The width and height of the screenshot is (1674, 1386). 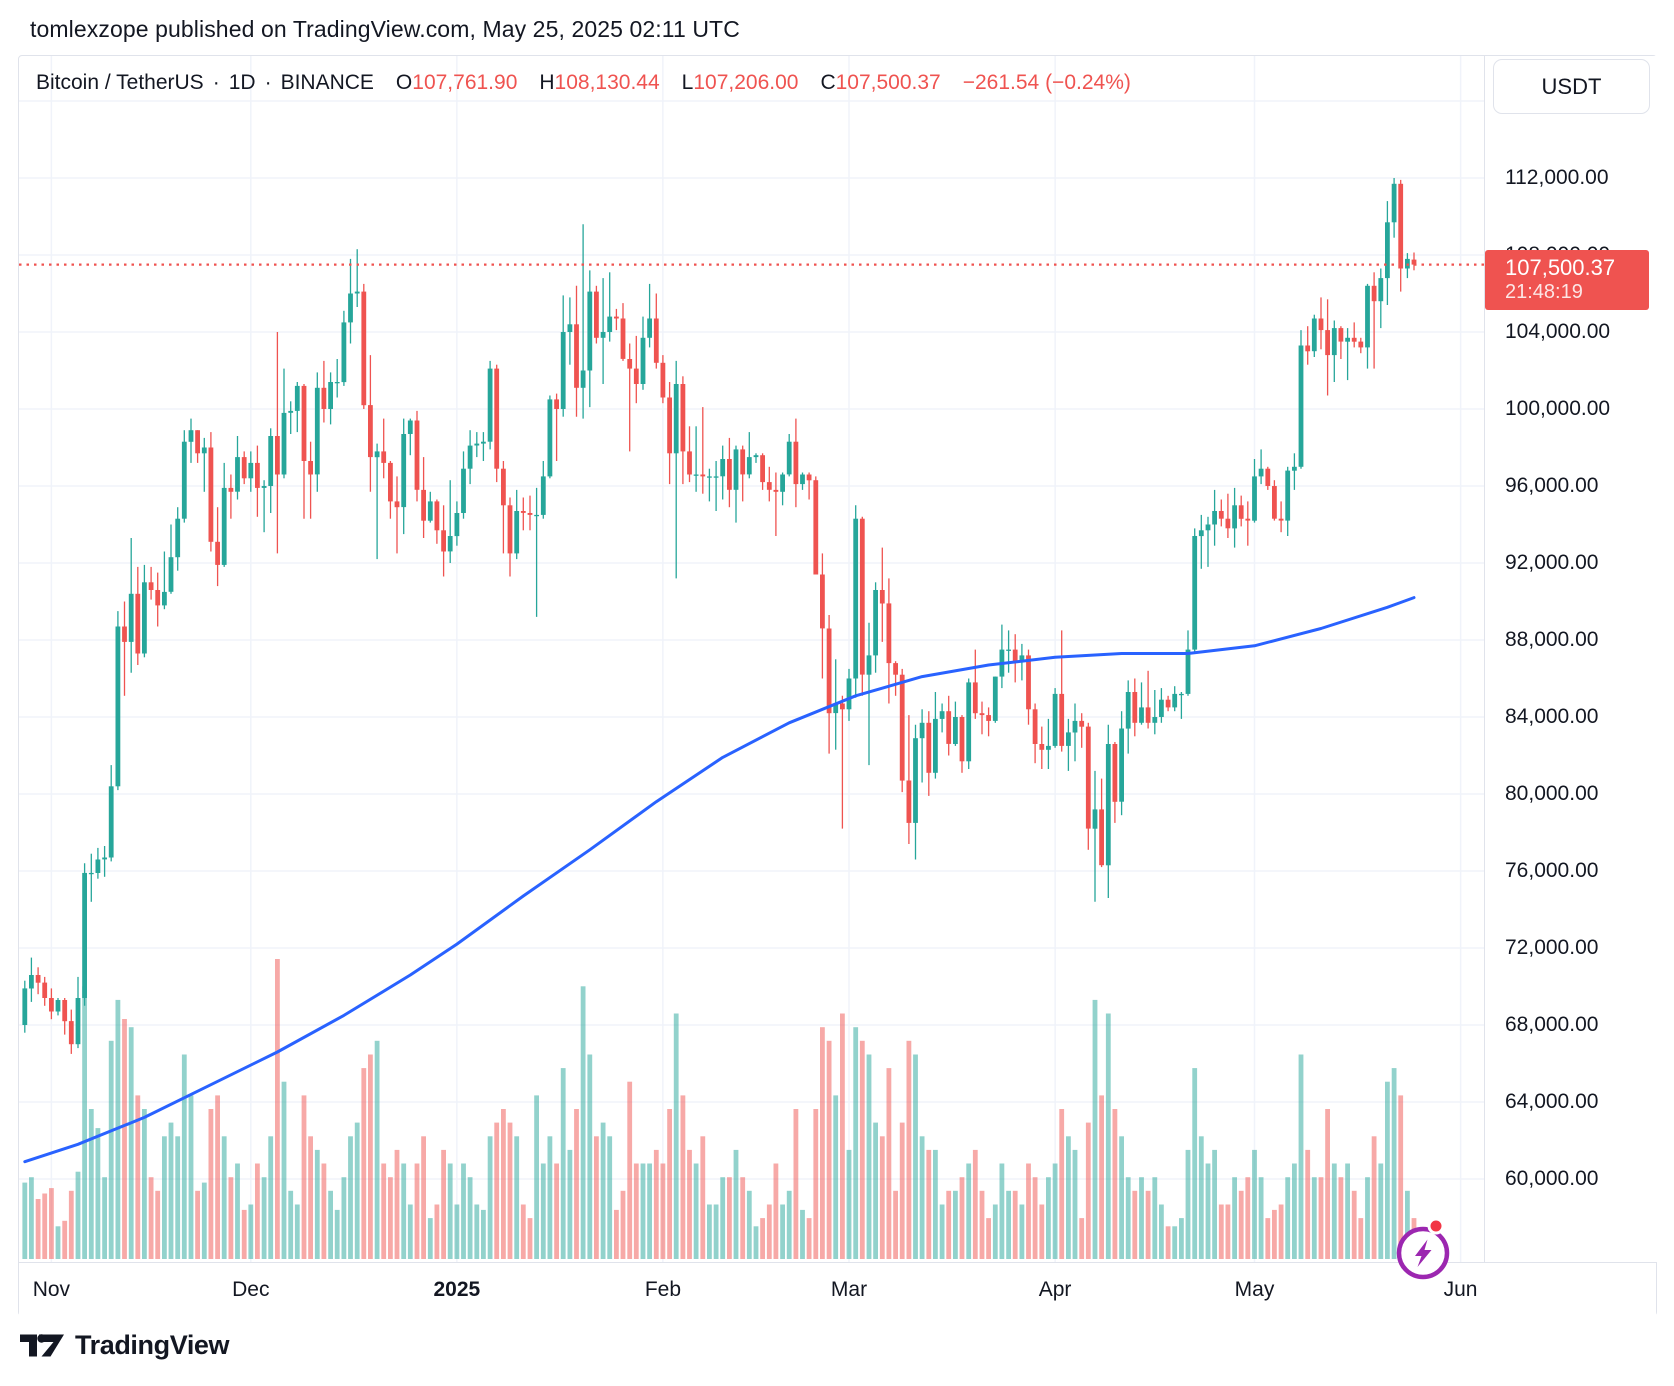 What do you see at coordinates (242, 82) in the screenshot?
I see `interval-label: 1D` at bounding box center [242, 82].